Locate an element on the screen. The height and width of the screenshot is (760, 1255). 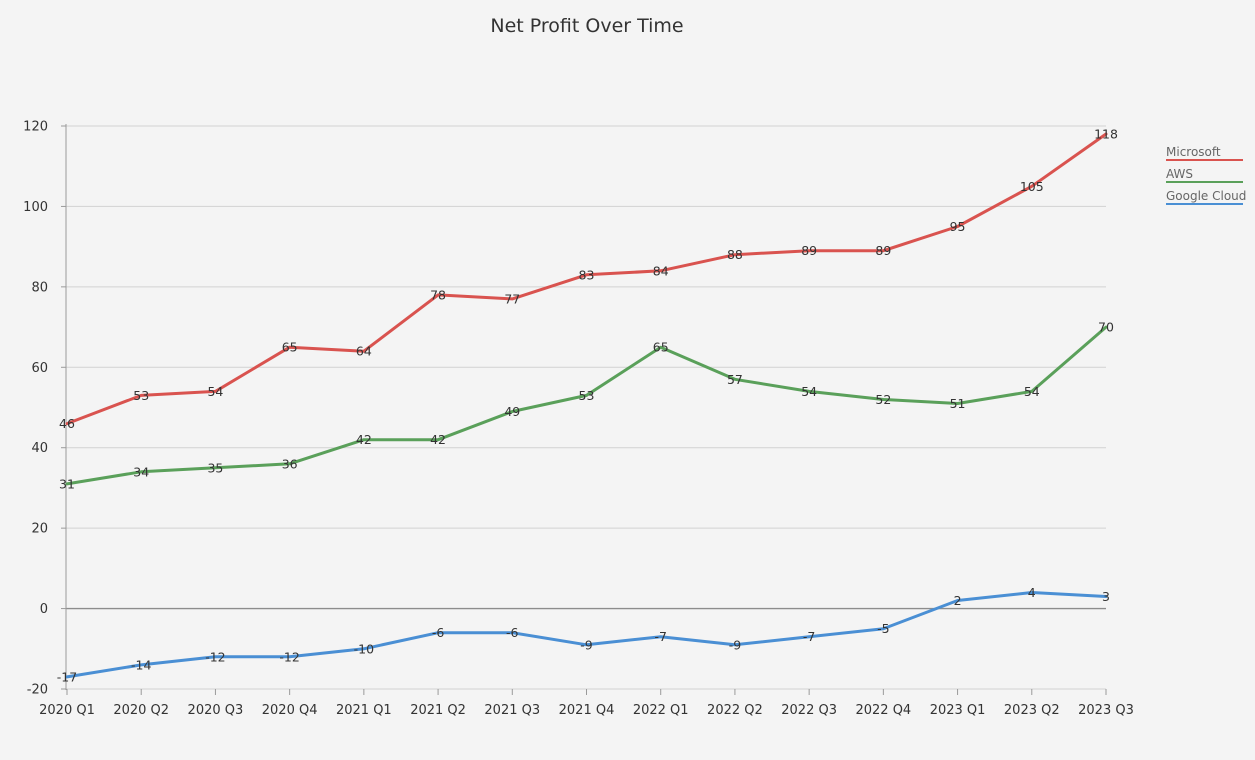
data-label-aws: 57 is located at coordinates (735, 379).